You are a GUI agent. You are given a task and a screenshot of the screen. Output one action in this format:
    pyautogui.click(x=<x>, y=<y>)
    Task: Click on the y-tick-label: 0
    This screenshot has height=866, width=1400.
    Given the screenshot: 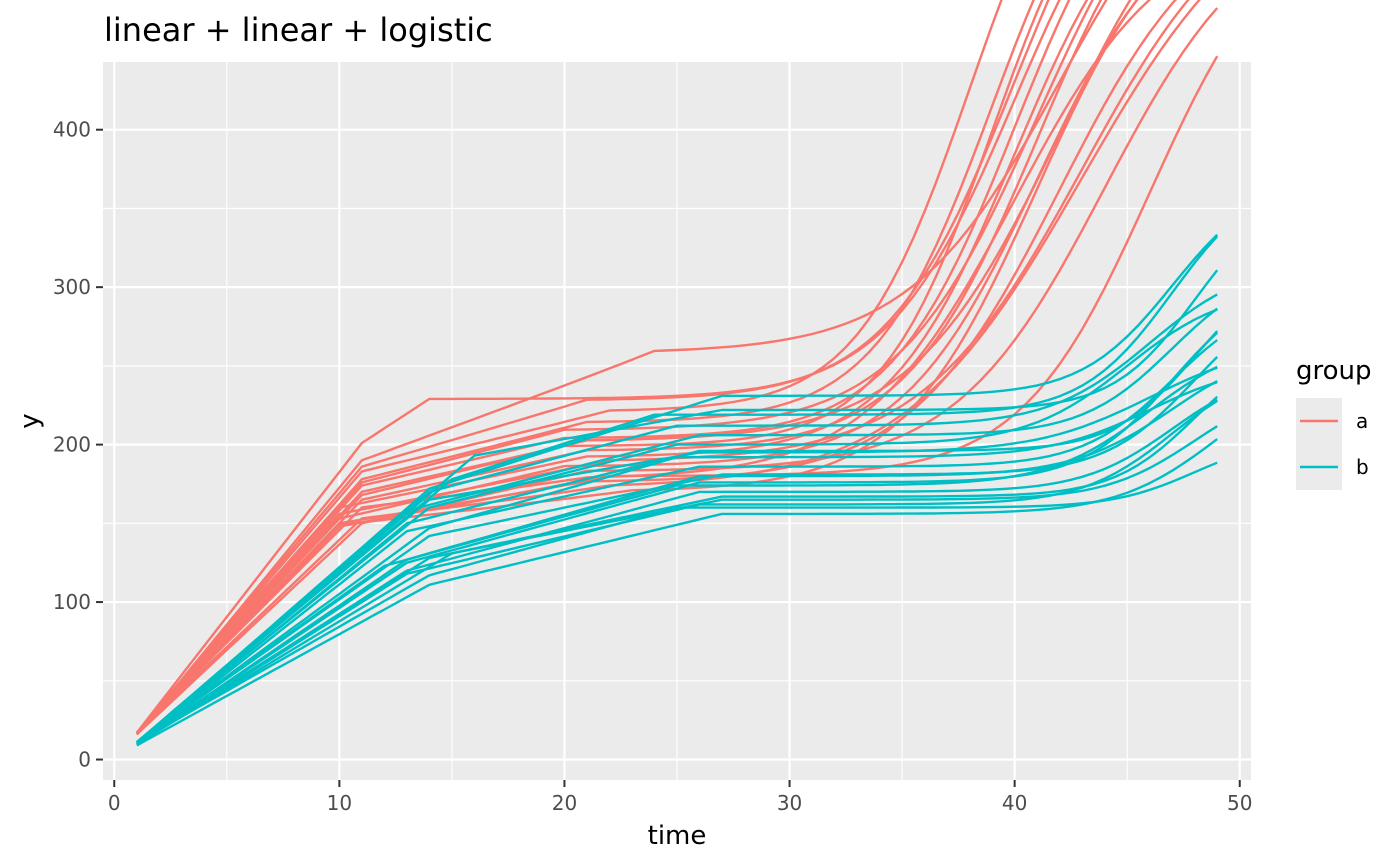 What is the action you would take?
    pyautogui.click(x=84, y=760)
    